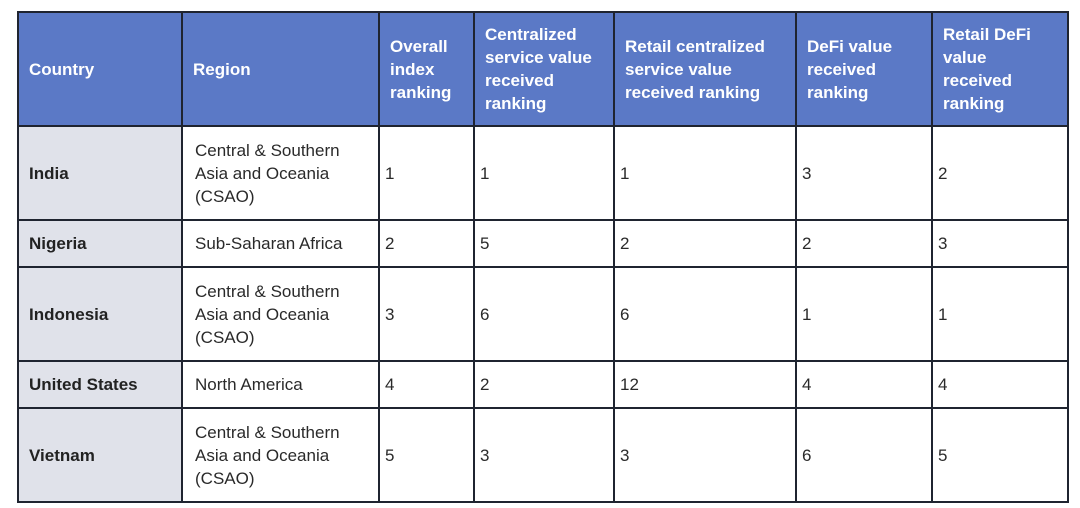  I want to click on defi-ranking-cell: 2, so click(864, 243).